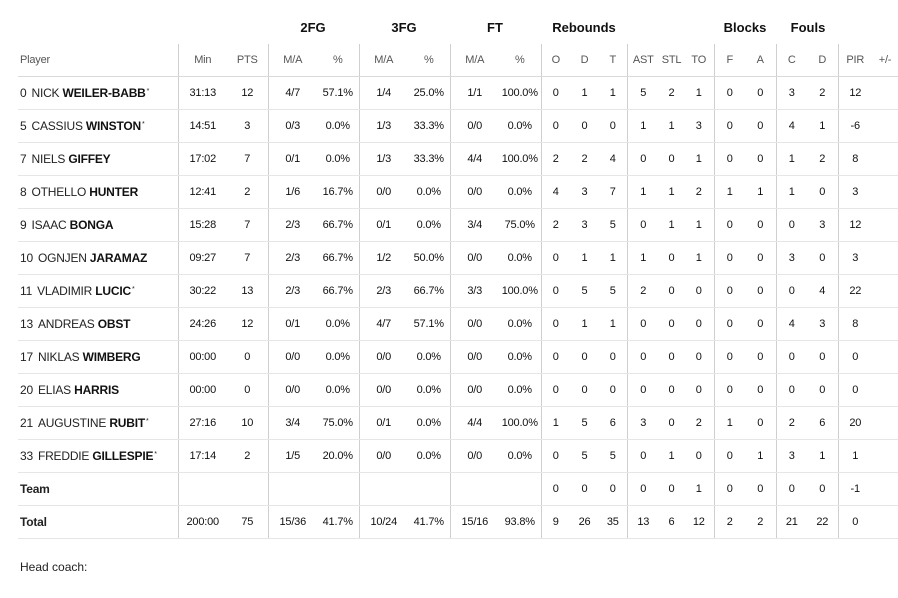 This screenshot has width=898, height=598. What do you see at coordinates (584, 522) in the screenshot?
I see `stat-reb-d: 26` at bounding box center [584, 522].